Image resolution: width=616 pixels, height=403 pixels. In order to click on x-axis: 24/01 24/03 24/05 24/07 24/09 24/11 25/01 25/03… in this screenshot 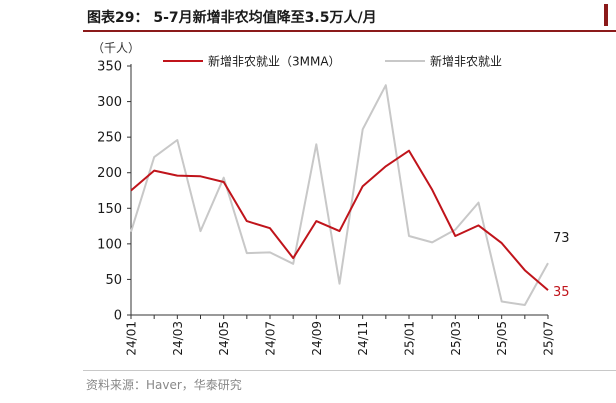, I will do `click(340, 335)`.